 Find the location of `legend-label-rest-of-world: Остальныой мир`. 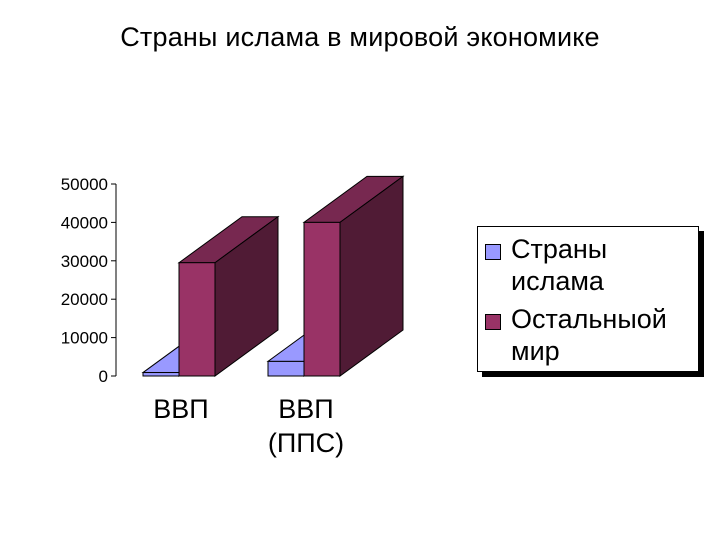

legend-label-rest-of-world: Остальныой мир is located at coordinates (589, 335).